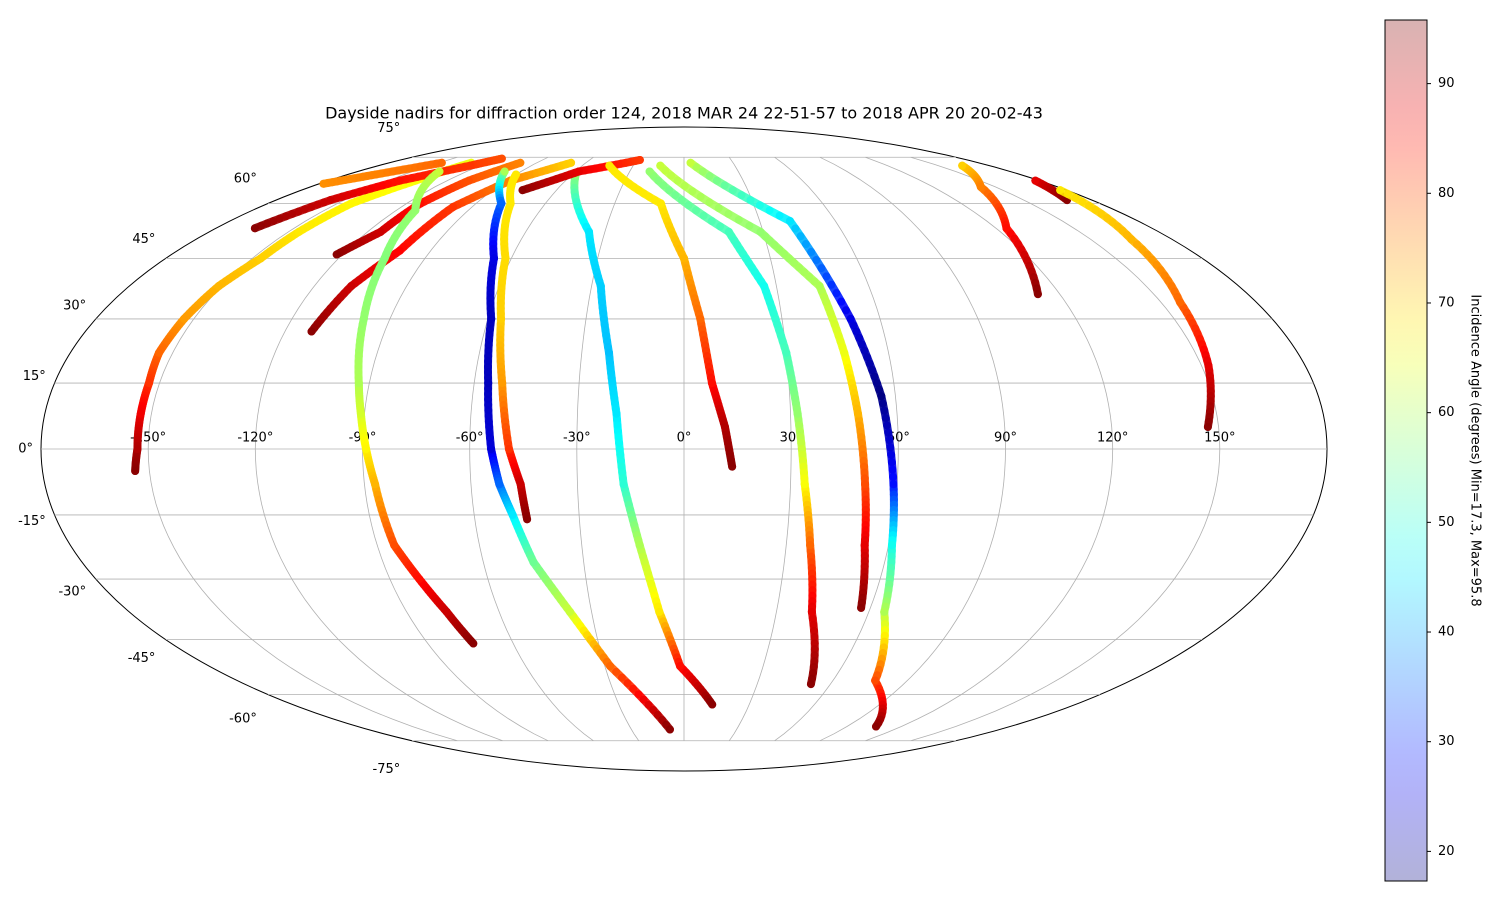  Describe the element at coordinates (577, 438) in the screenshot. I see `lon-tick-label: -30°` at that location.